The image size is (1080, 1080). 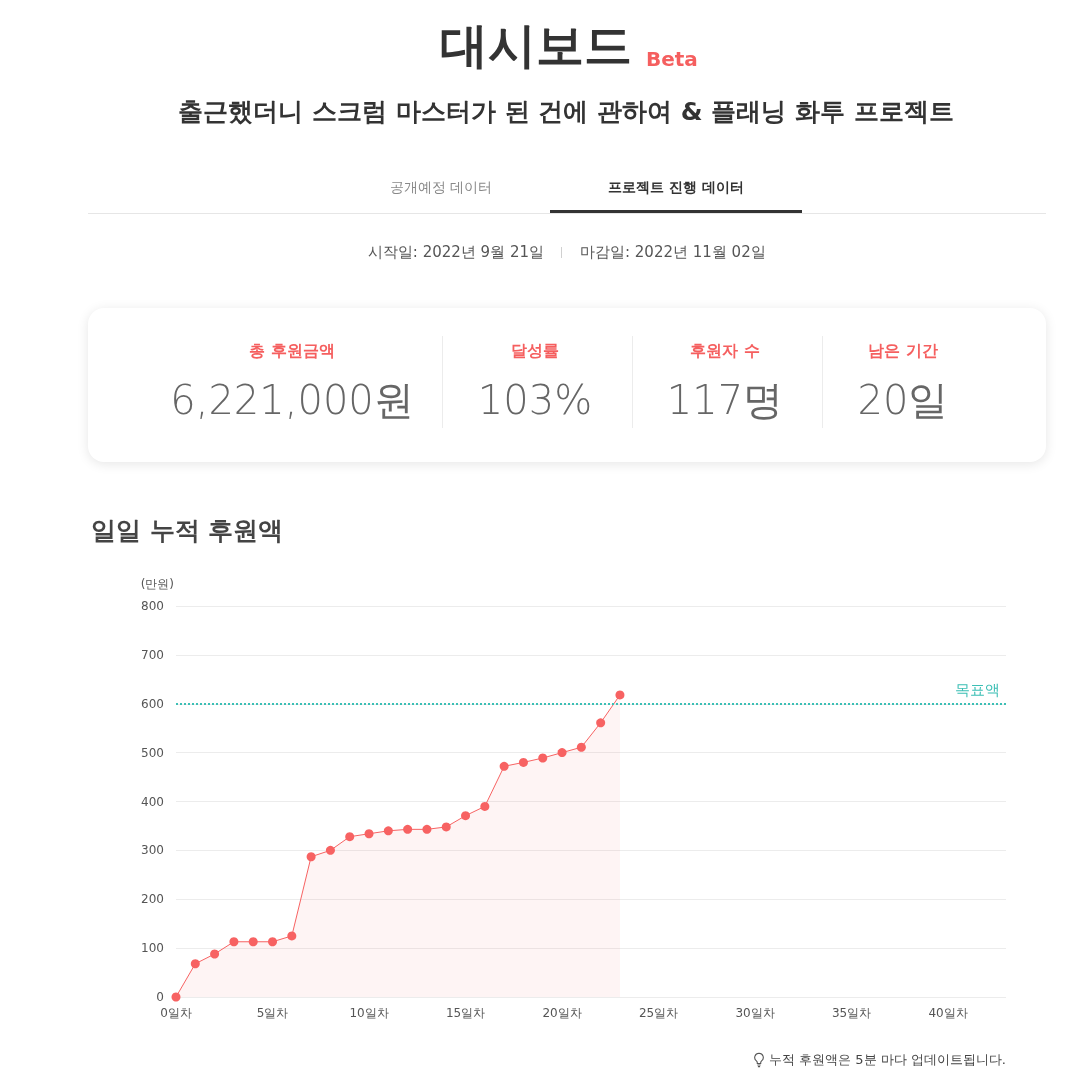 What do you see at coordinates (725, 351) in the screenshot?
I see `text: 후원자 수` at bounding box center [725, 351].